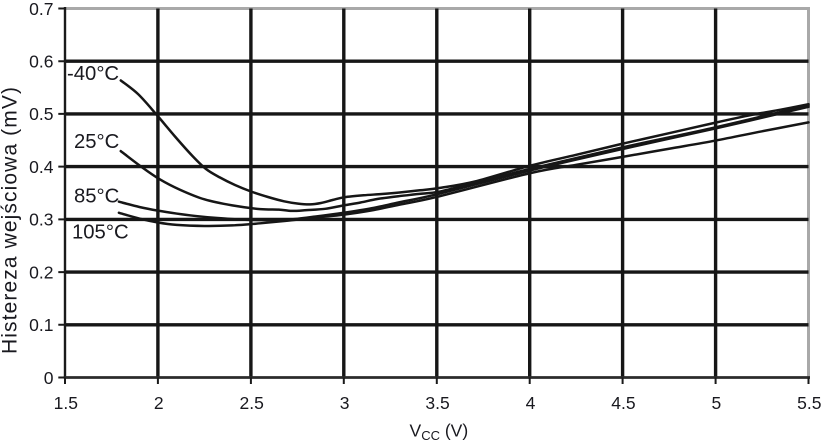 The height and width of the screenshot is (448, 823). What do you see at coordinates (11, 220) in the screenshot?
I see `svg-text: Histereza wejściowa (mV)` at bounding box center [11, 220].